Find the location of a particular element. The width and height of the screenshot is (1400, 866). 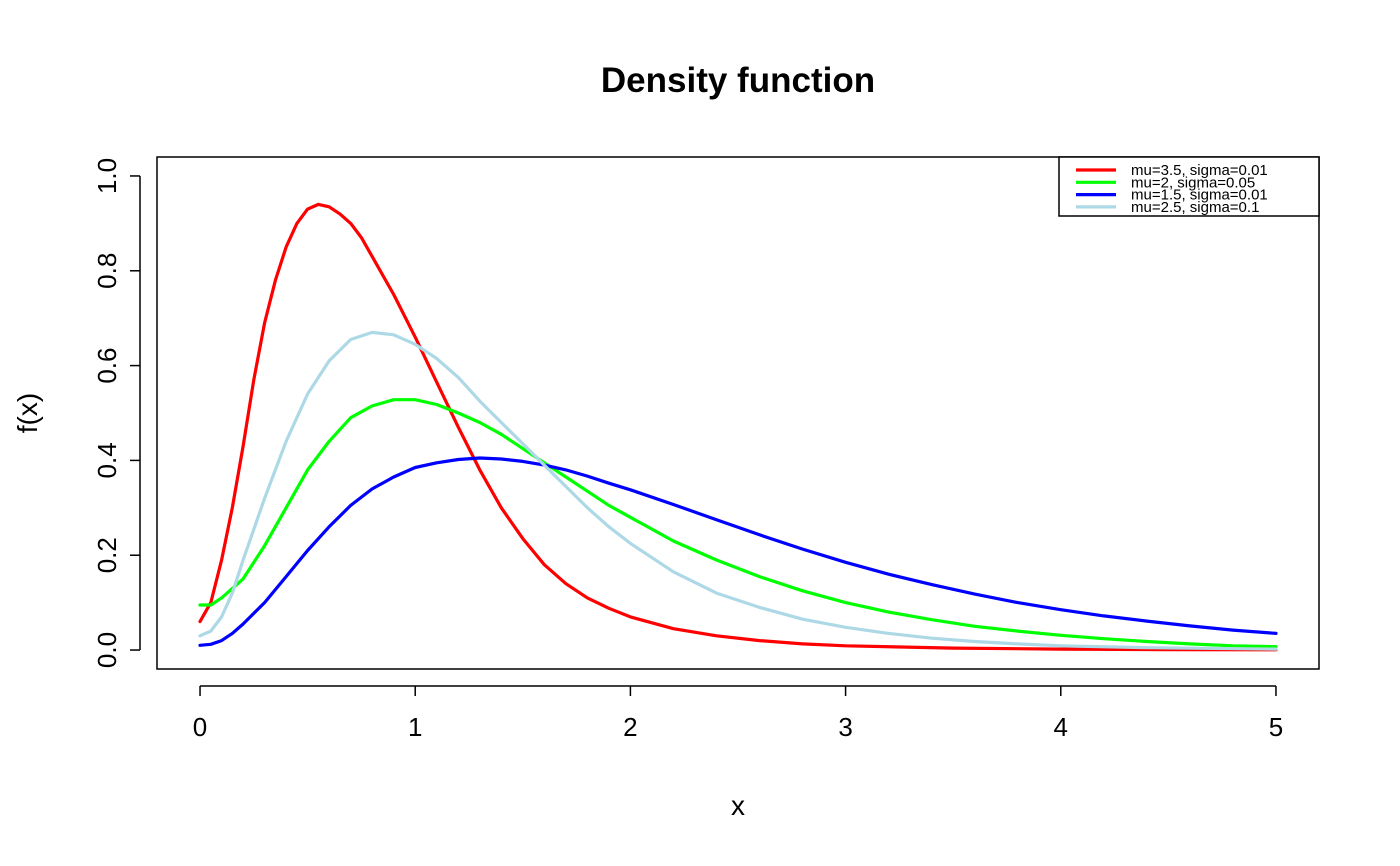

legend-label: mu=1.5, sigma=0.01 is located at coordinates (1199, 195).